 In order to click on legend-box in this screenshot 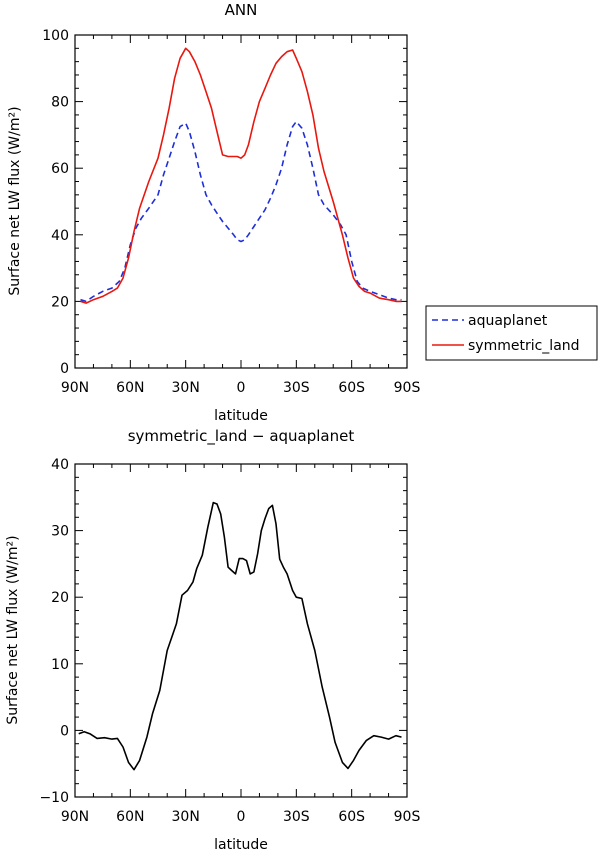, I will do `click(511, 333)`.